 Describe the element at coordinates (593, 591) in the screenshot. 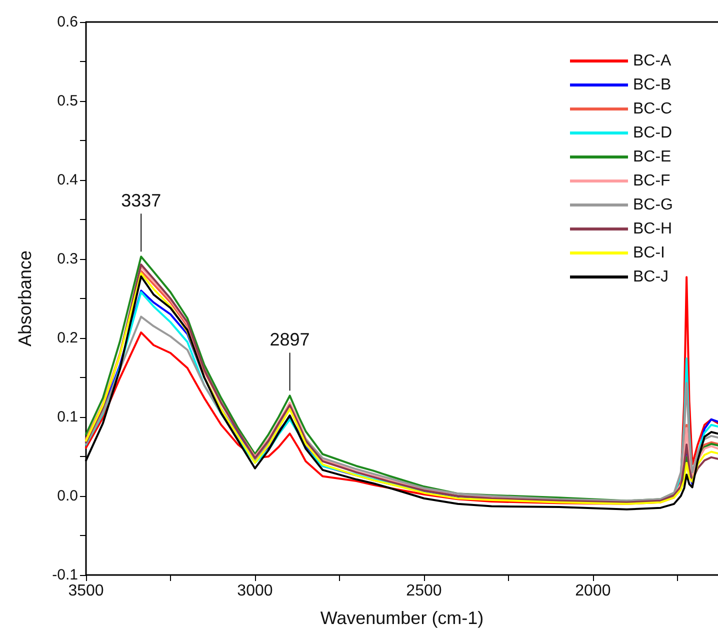

I see `x-tick-label: 2000` at that location.